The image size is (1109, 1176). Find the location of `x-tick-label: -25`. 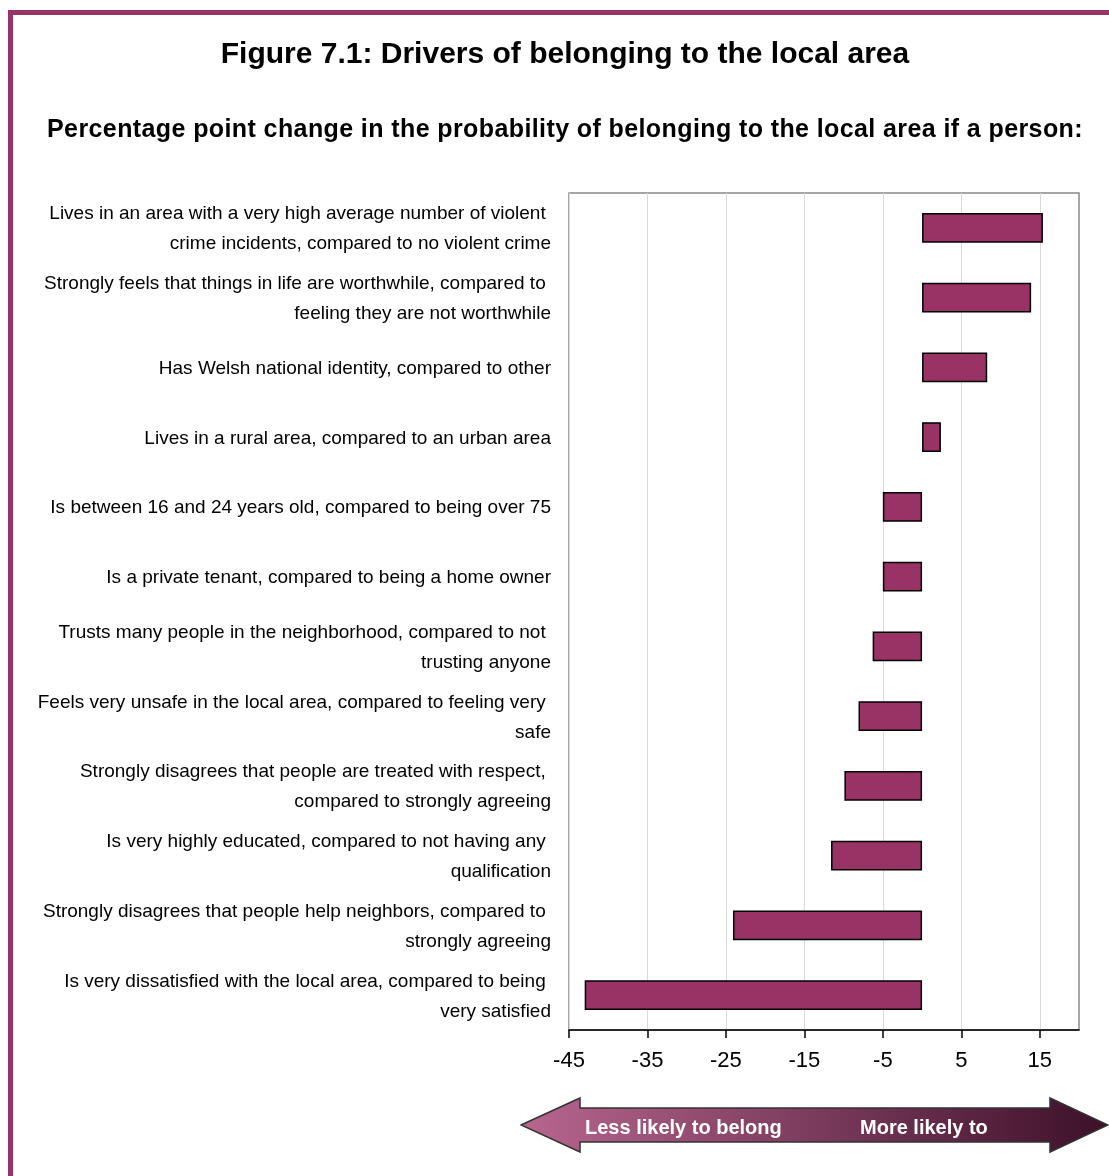

x-tick-label: -25 is located at coordinates (726, 1059).